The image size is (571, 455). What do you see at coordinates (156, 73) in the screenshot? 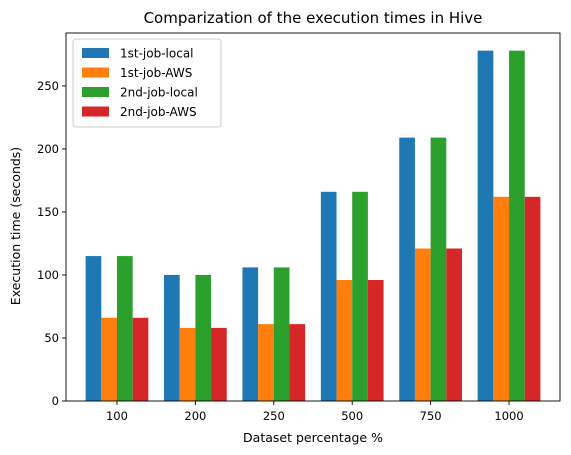
I see `legend-label: 1st-job-AWS` at bounding box center [156, 73].